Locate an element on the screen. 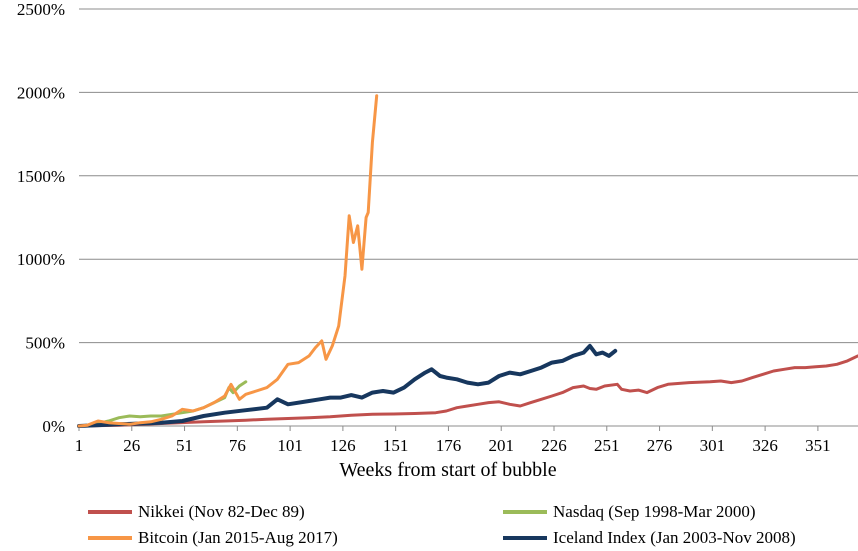  y-tick-labels: 0% 500% 1000% 1500% 2000% 2500% is located at coordinates (41, 218).